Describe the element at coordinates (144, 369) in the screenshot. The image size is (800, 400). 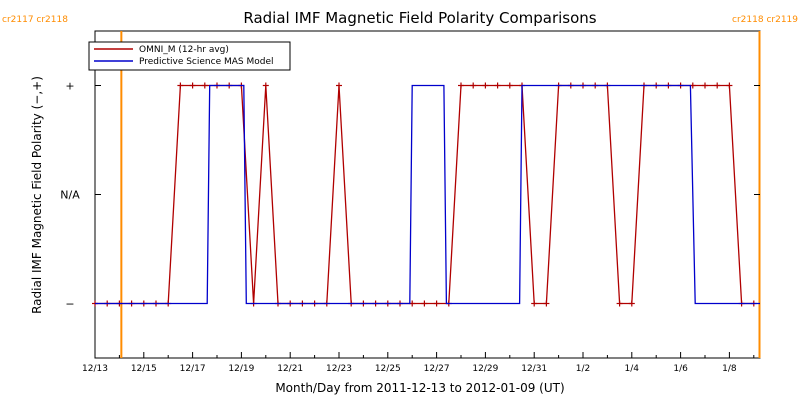
I see `x-tick-label: 12/15` at that location.